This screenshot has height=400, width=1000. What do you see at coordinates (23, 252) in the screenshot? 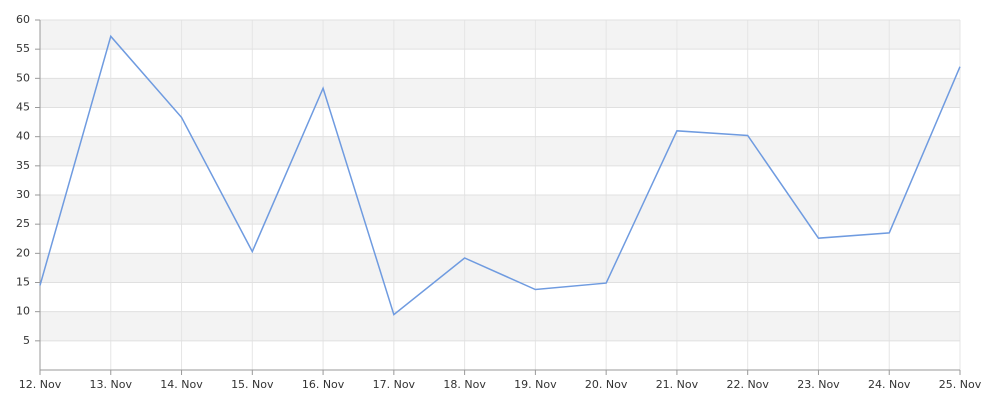
I see `y-tick-label: 20` at bounding box center [23, 252].